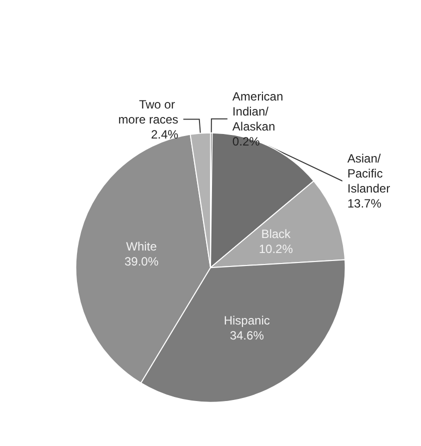  I want to click on data-label: 10.2%, so click(276, 249).